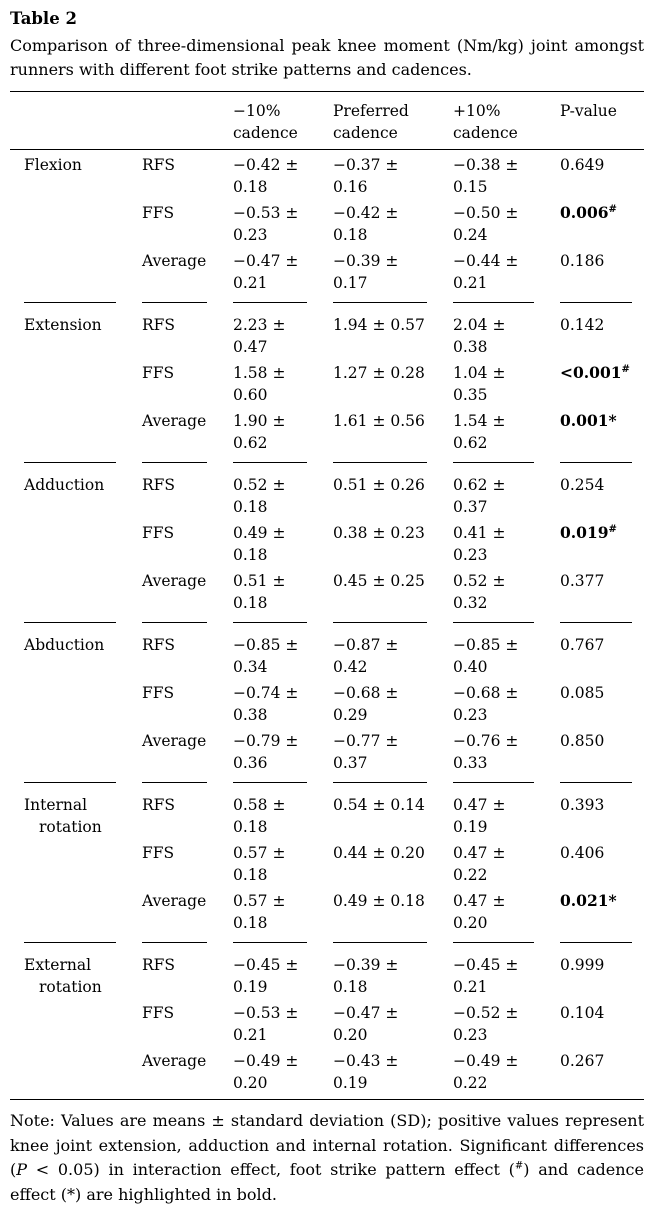 The height and width of the screenshot is (1223, 654). What do you see at coordinates (486, 656) in the screenshot?
I see `plus10-cadence-cell: −0.85 ± 0.40` at bounding box center [486, 656].